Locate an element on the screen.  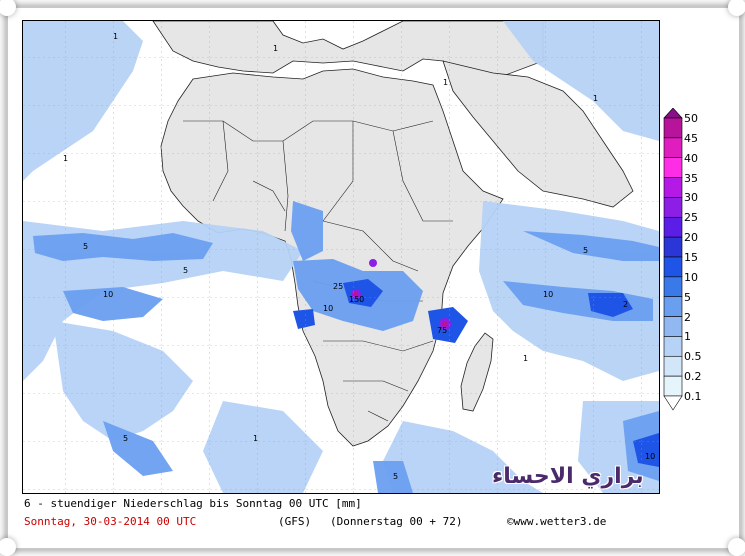
model-name: (GFS) is located at coordinates (295, 521).